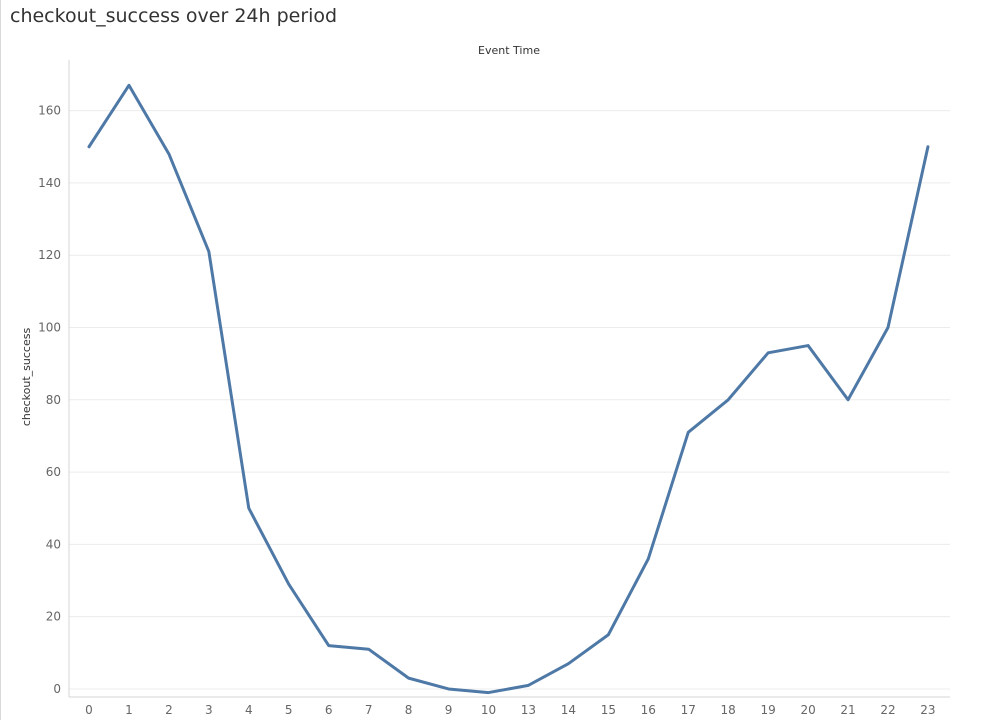  What do you see at coordinates (488, 710) in the screenshot?
I see `x-tick-label: 10` at bounding box center [488, 710].